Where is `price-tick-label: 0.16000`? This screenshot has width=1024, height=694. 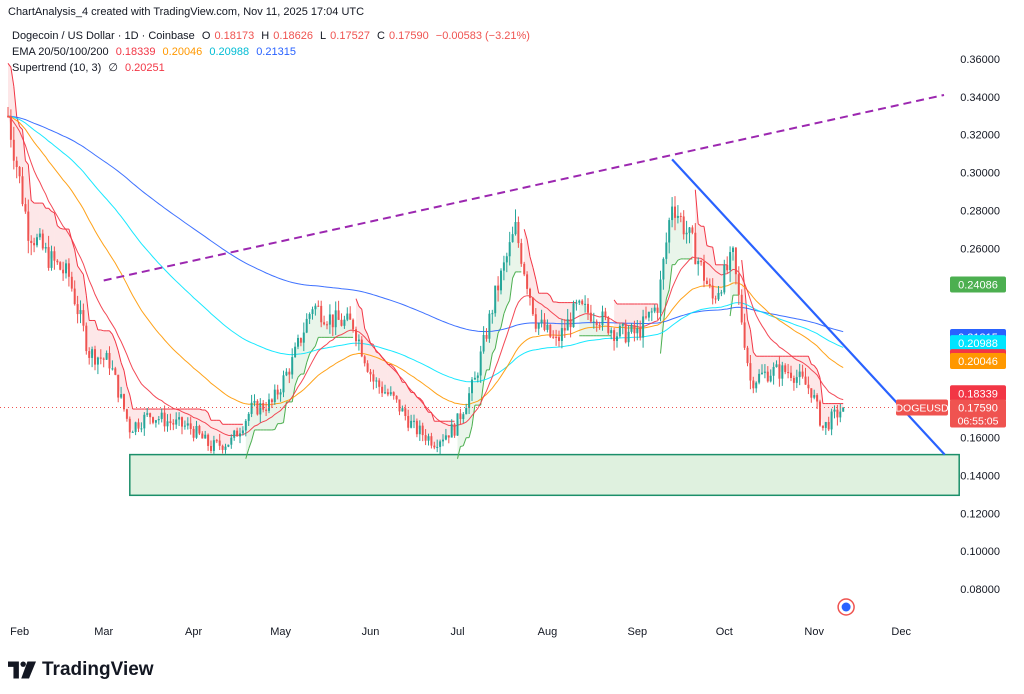
price-tick-label: 0.16000 is located at coordinates (980, 439).